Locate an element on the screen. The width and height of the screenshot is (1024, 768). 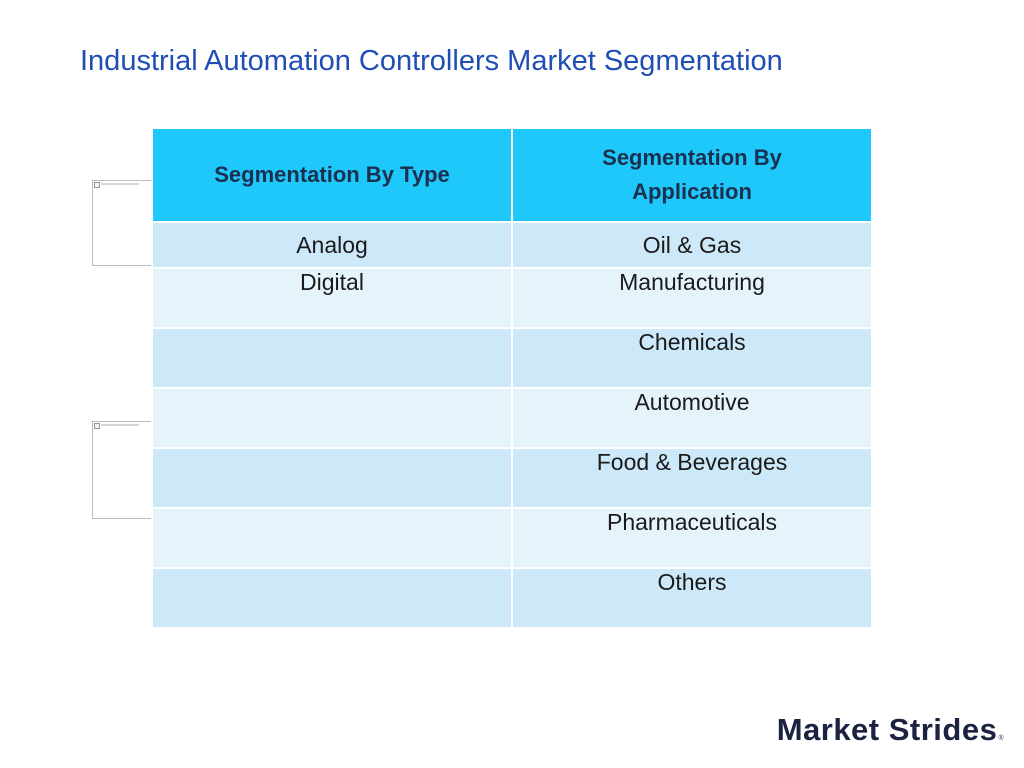
table-row: Others is located at coordinates (512, 598).